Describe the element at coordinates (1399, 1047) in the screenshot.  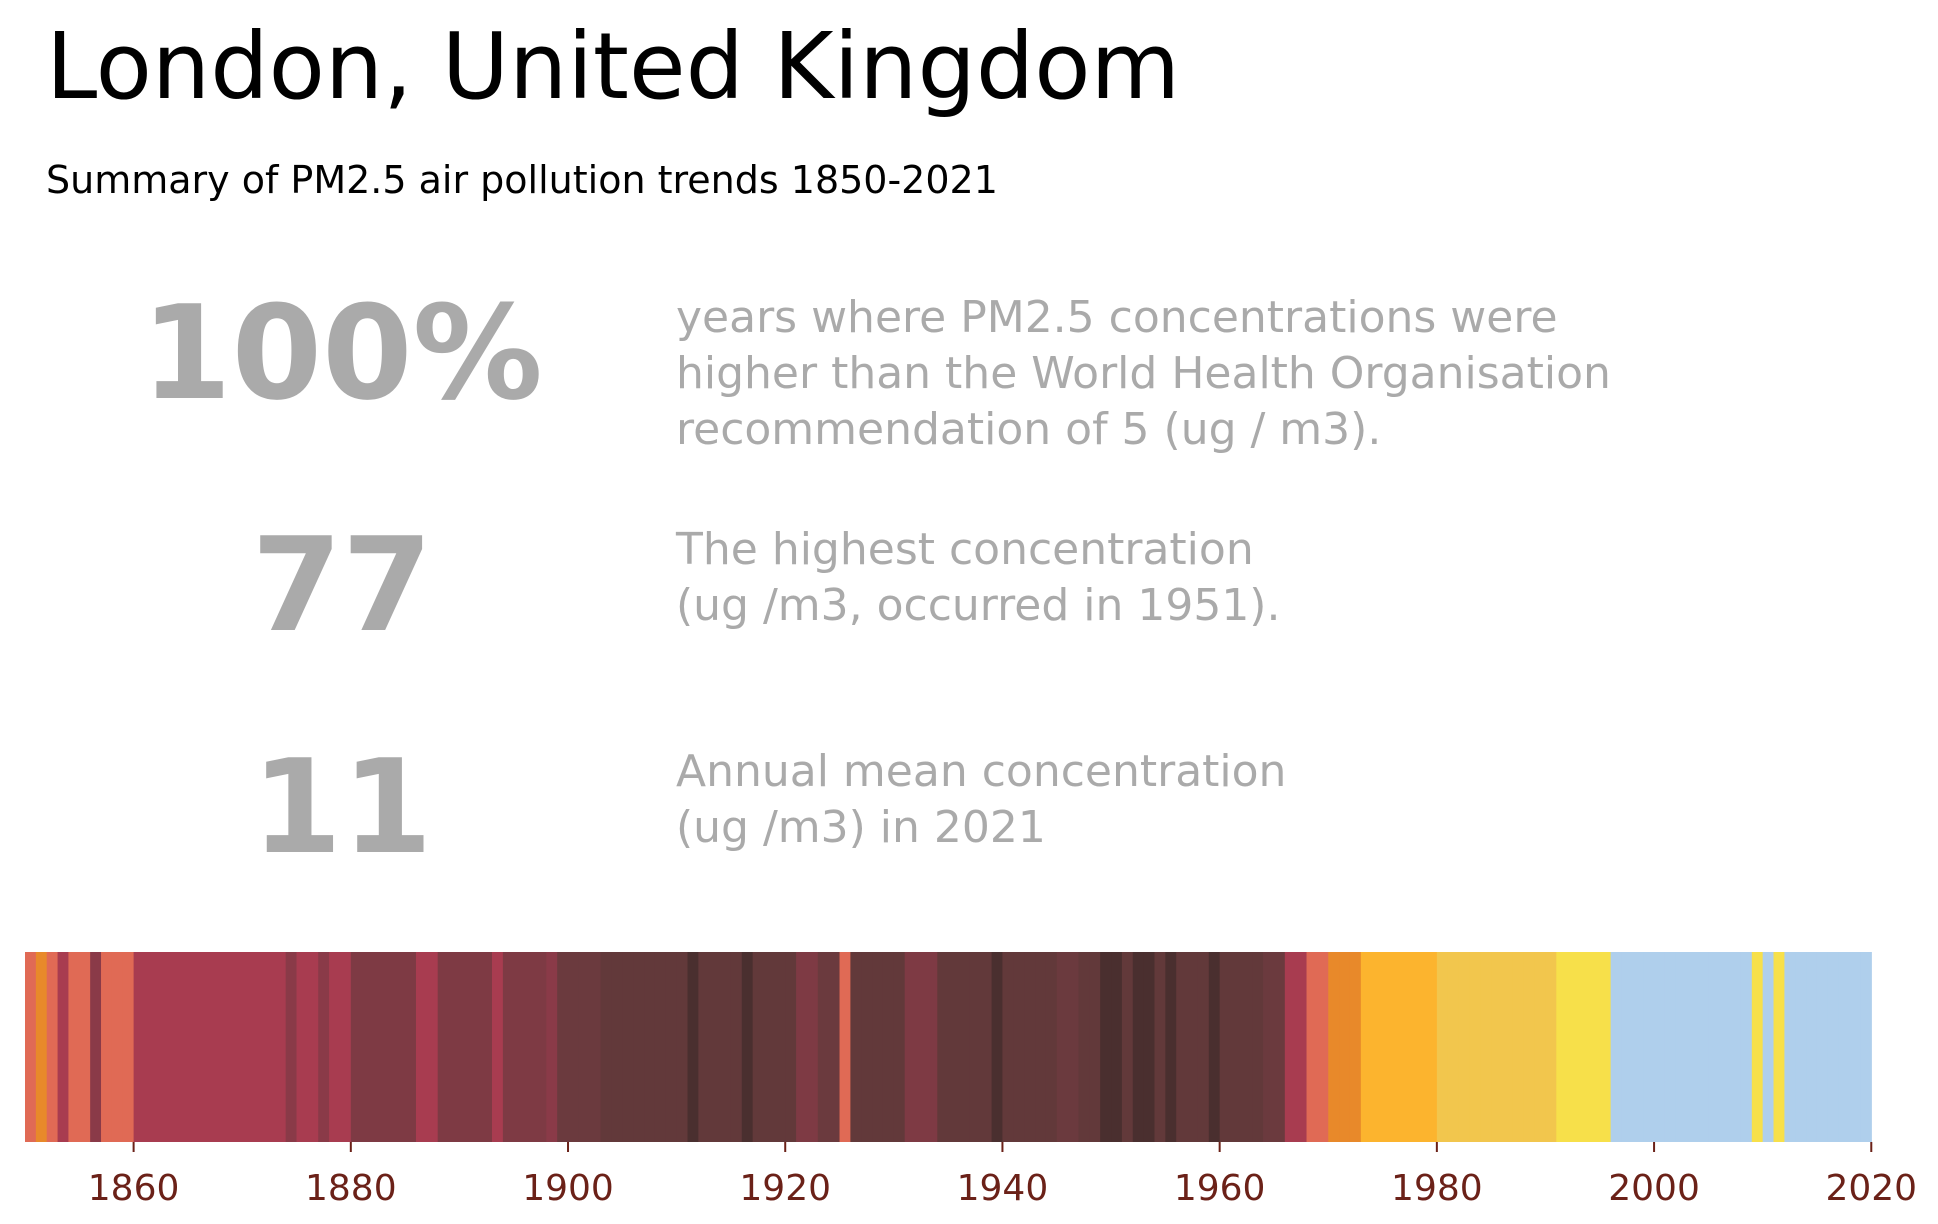
I see `stripe-1976` at that location.